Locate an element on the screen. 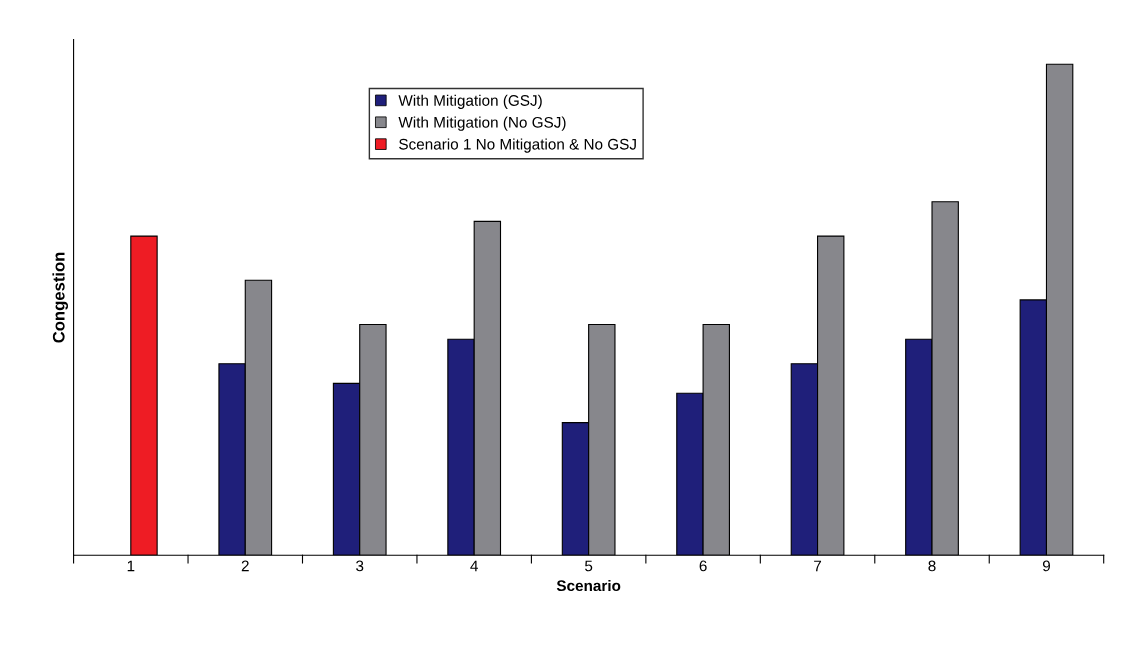  x-tick-label: 5 is located at coordinates (589, 566).